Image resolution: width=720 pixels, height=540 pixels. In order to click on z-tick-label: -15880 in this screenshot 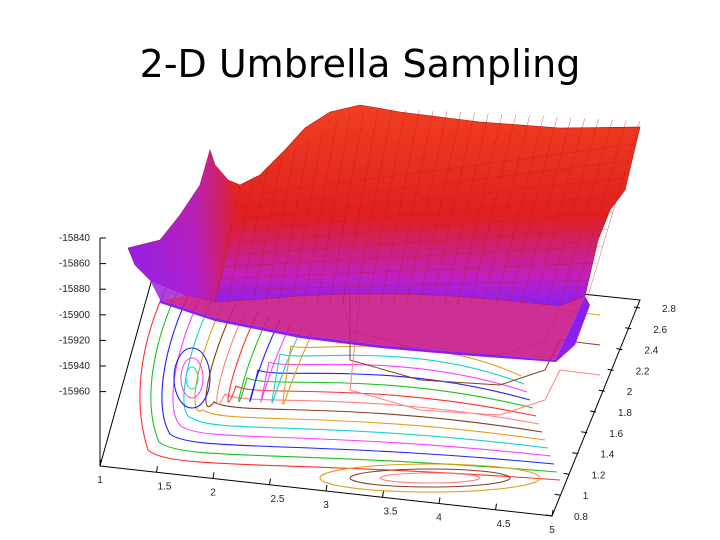, I will do `click(75, 289)`.